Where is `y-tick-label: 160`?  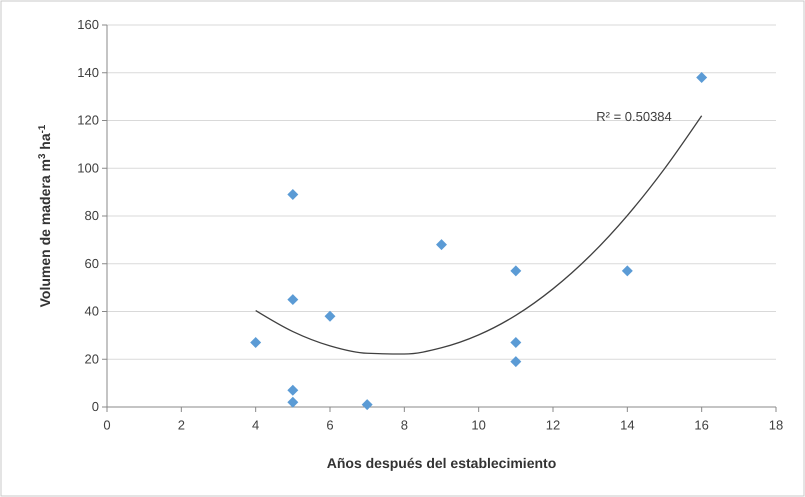
y-tick-label: 160 is located at coordinates (88, 24).